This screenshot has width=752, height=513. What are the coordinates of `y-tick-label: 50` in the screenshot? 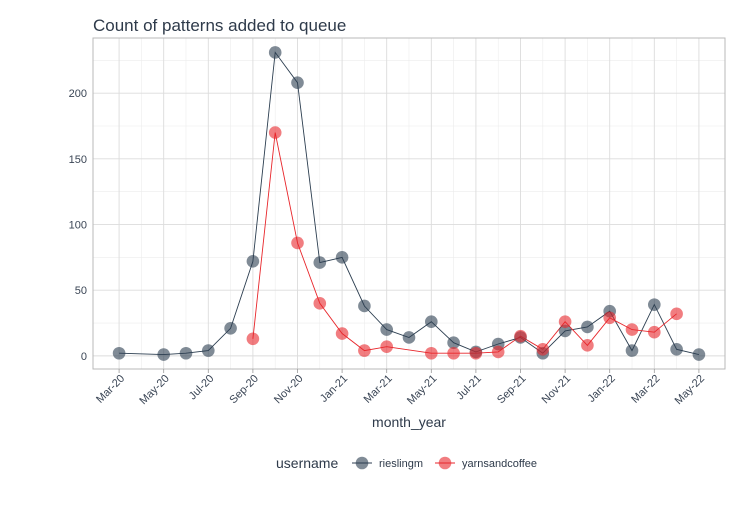 It's located at (81, 291).